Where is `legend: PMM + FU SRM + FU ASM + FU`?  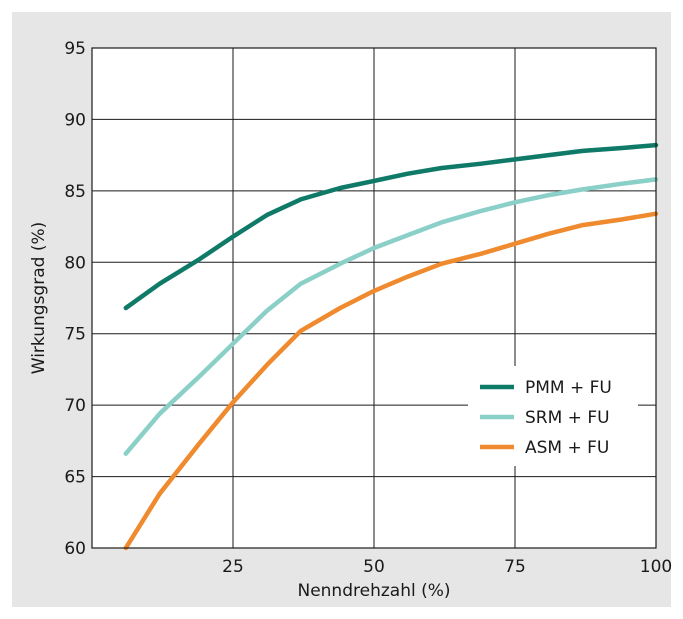
legend: PMM + FU SRM + FU ASM + FU is located at coordinates (553, 416).